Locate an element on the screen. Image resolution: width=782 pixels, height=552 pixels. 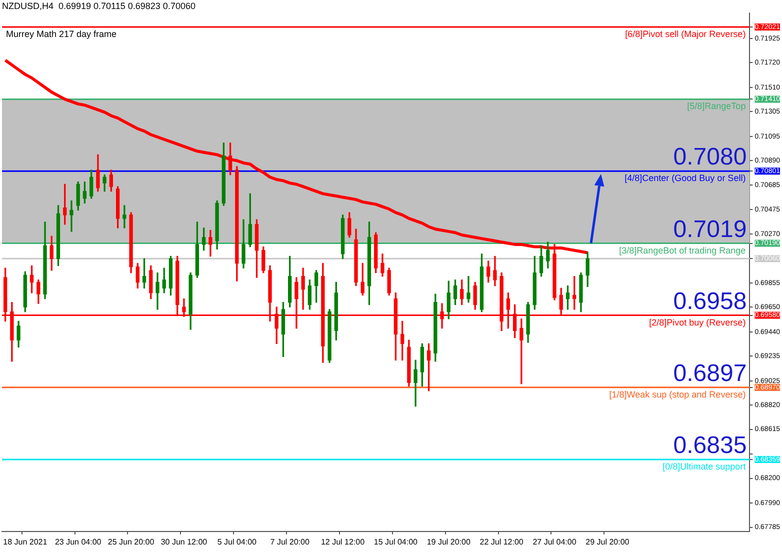
text: Murrey Math 217 day frame is located at coordinates (61, 33).